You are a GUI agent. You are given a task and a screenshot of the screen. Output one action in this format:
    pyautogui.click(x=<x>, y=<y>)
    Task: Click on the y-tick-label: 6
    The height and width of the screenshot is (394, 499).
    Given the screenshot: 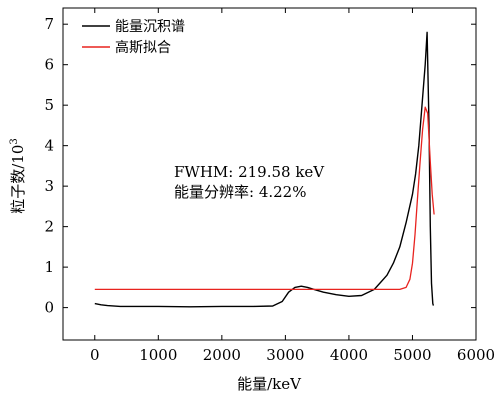 What is the action you would take?
    pyautogui.click(x=49, y=65)
    